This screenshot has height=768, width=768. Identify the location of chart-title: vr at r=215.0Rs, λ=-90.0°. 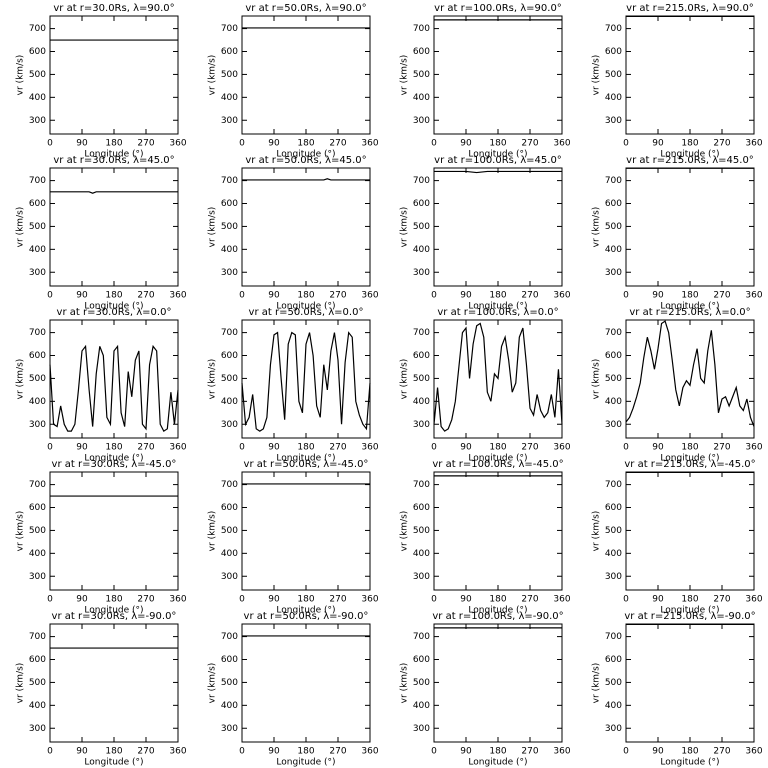
(689, 616).